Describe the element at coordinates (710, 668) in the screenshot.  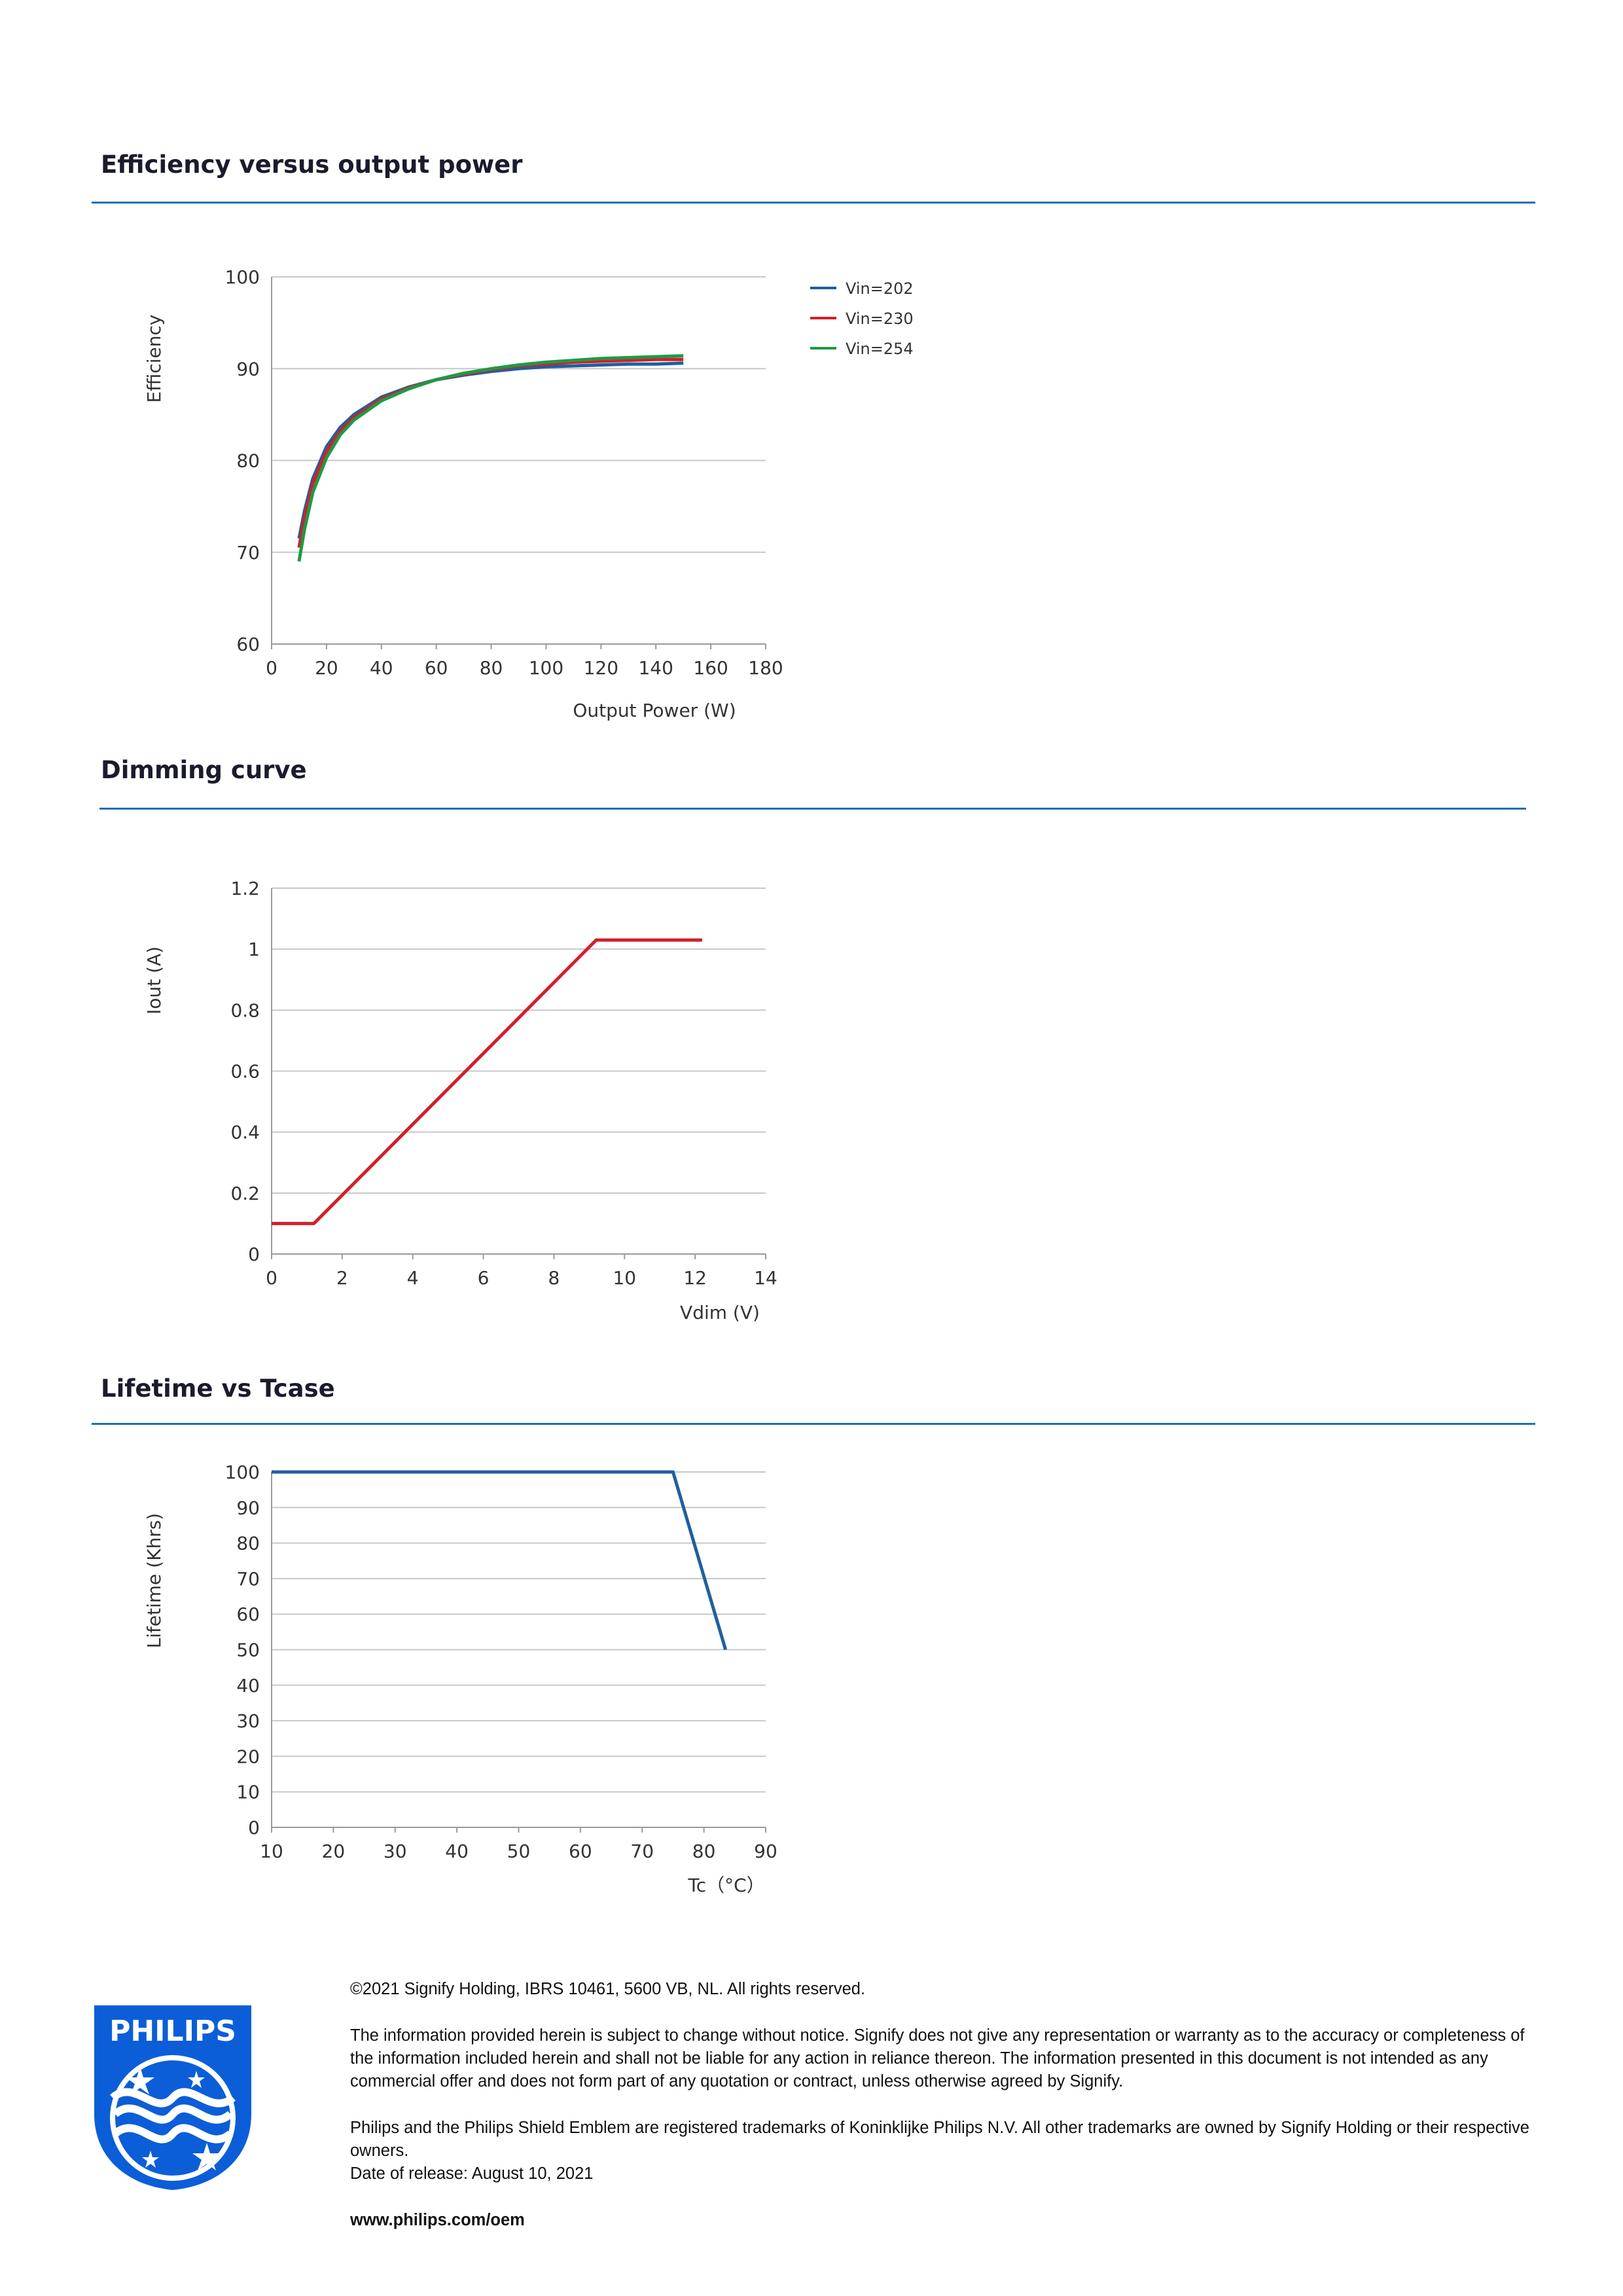
I see `x-tick-label: 160` at that location.